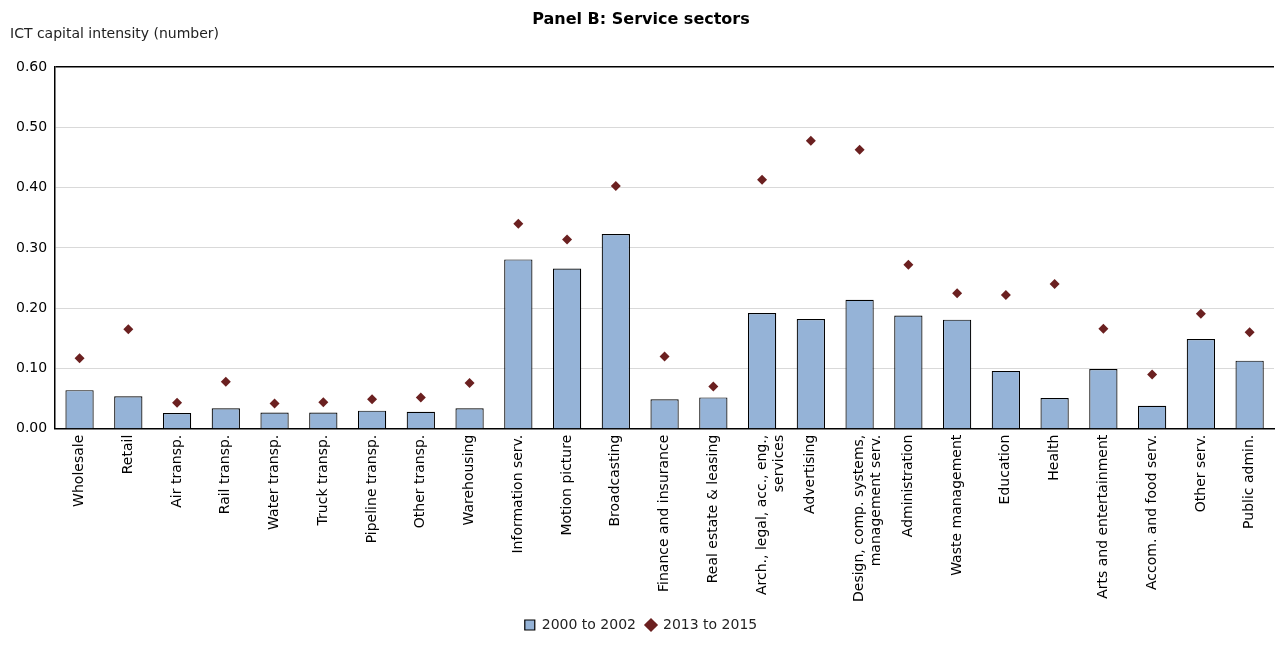 This screenshot has height=646, width=1288. Describe the element at coordinates (641, 18) in the screenshot. I see `chart-title: Panel B: Service sectors` at that location.